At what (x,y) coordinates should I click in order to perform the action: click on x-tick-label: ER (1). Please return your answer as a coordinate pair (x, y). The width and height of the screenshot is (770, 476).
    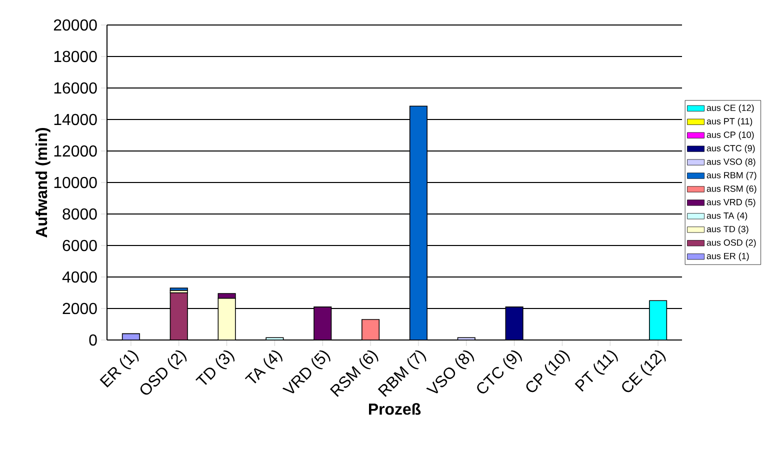
    Looking at the image, I should click on (119, 369).